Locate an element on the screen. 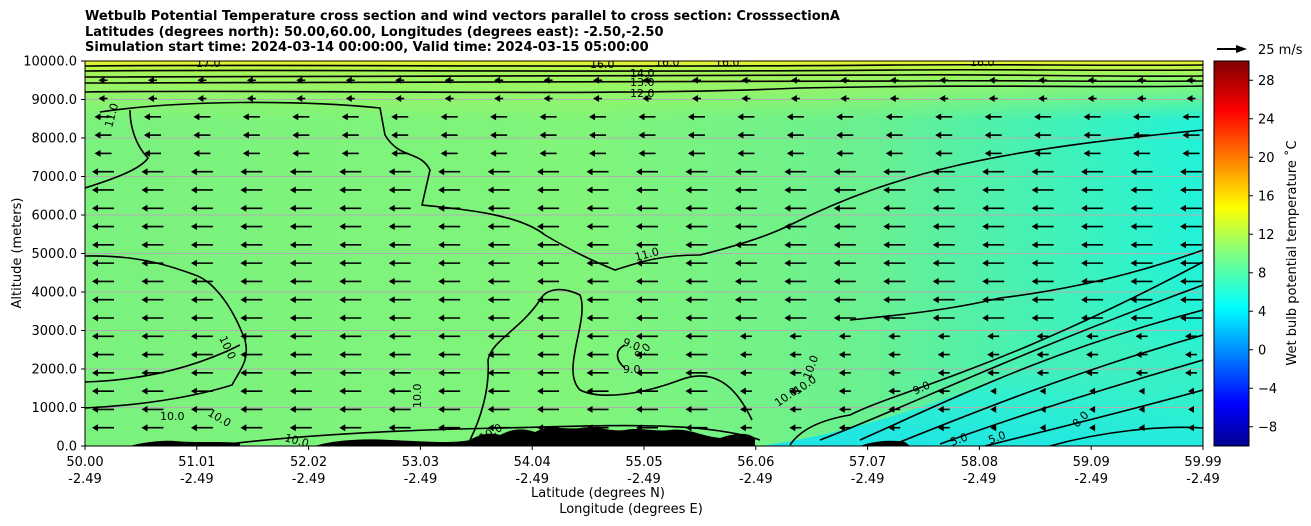  contour-label: 11.0 is located at coordinates (111, 115).